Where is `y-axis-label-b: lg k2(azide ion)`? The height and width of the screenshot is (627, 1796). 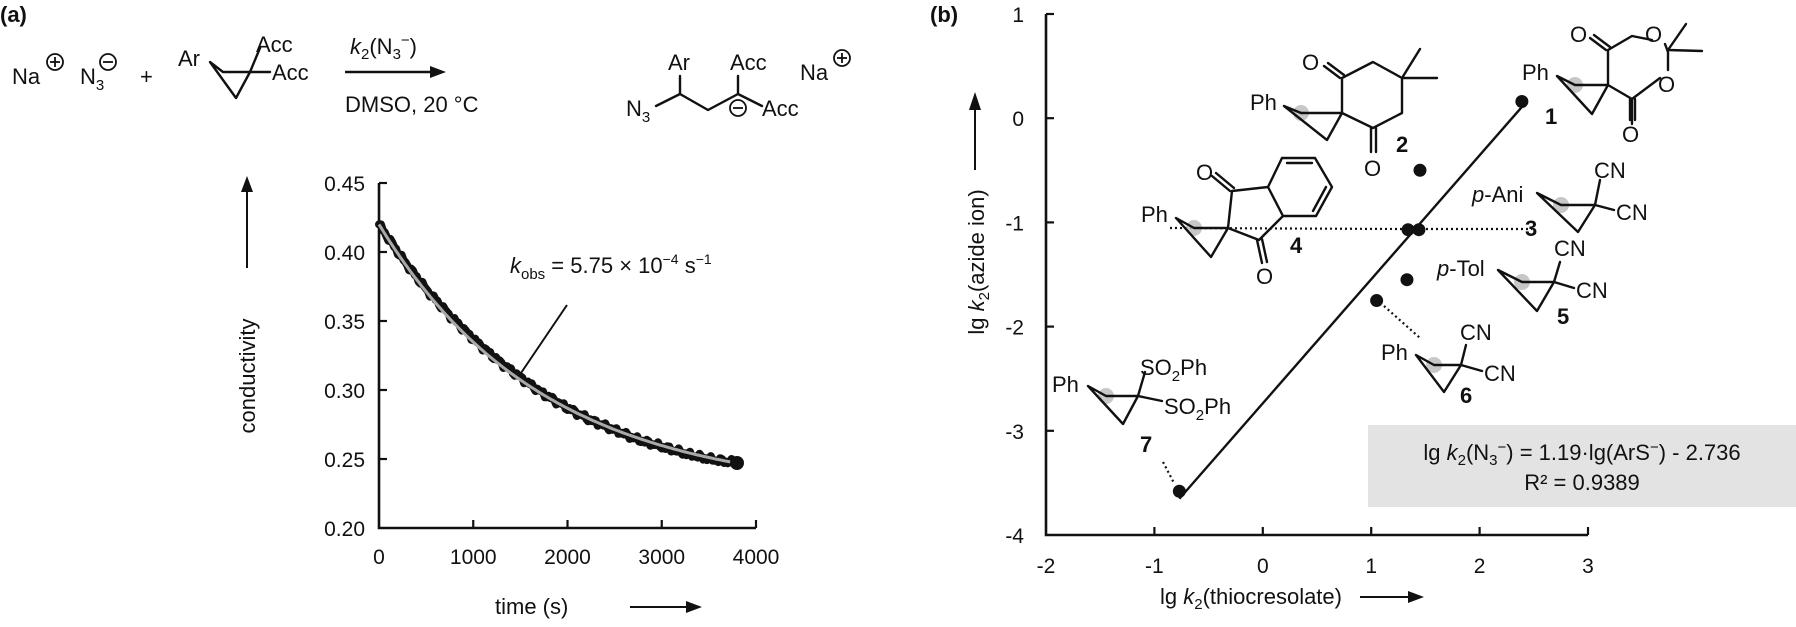
y-axis-label-b: lg k2(azide ion) is located at coordinates (978, 261).